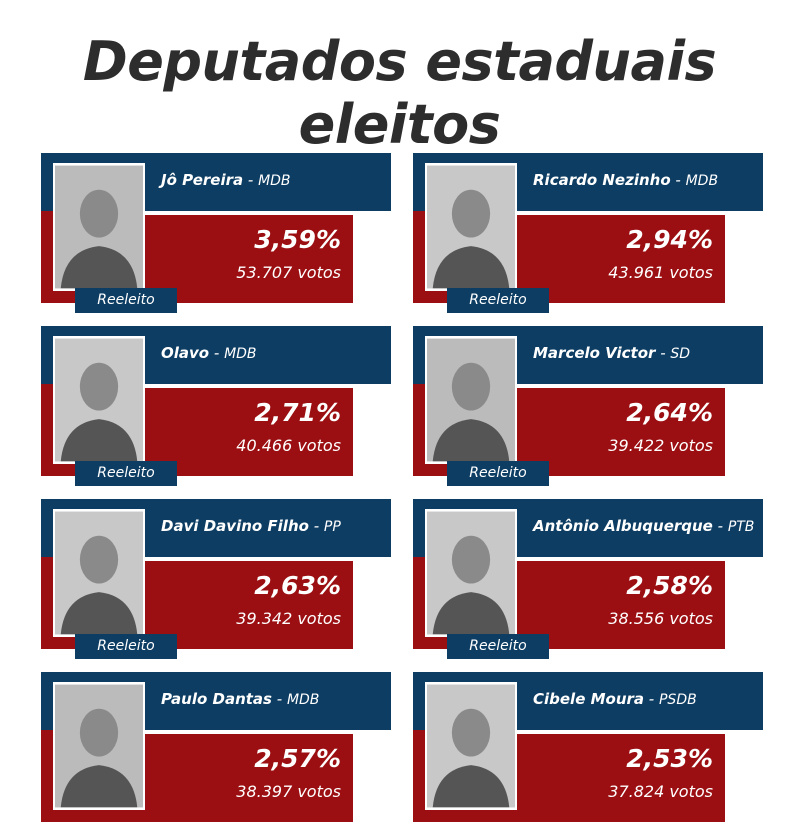  Describe the element at coordinates (297, 758) in the screenshot. I see `vote-percent: 2,57%` at that location.